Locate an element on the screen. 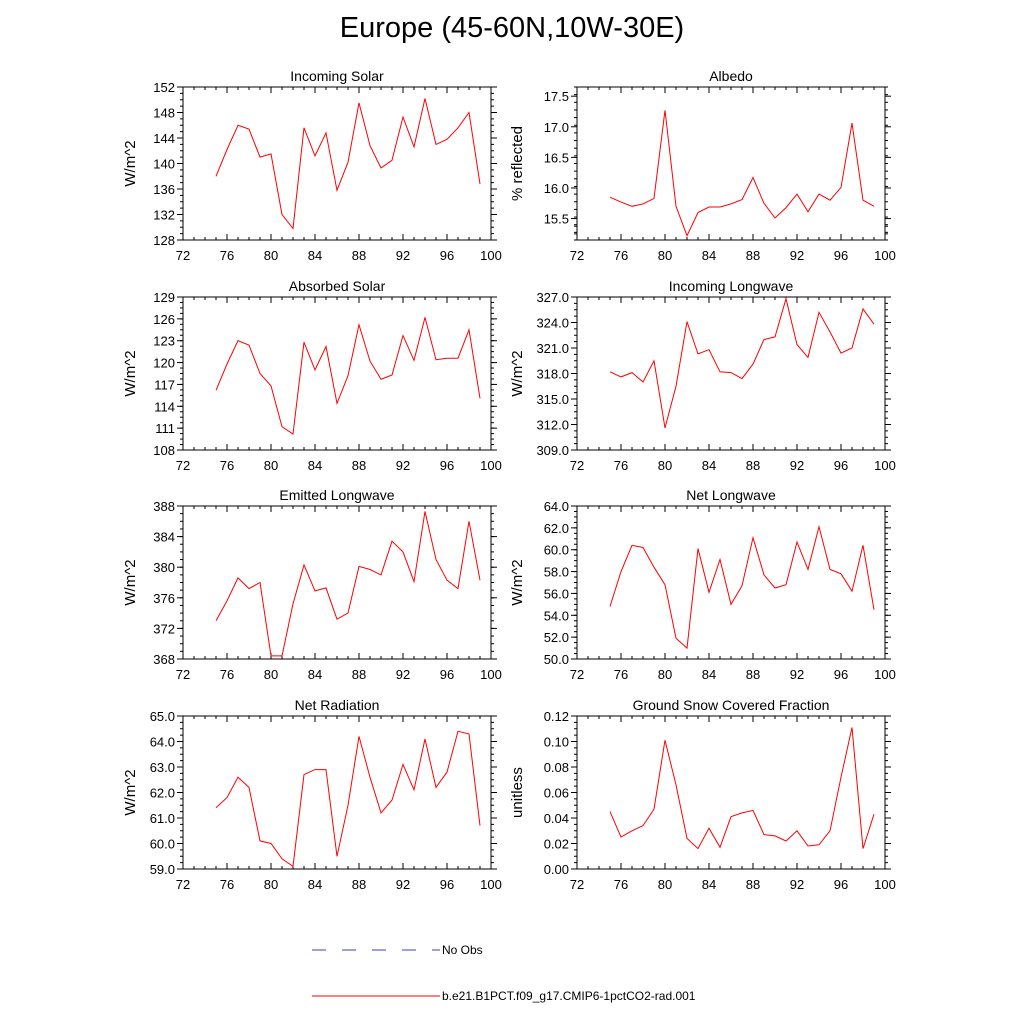  y-tick-label: 140 is located at coordinates (164, 164).